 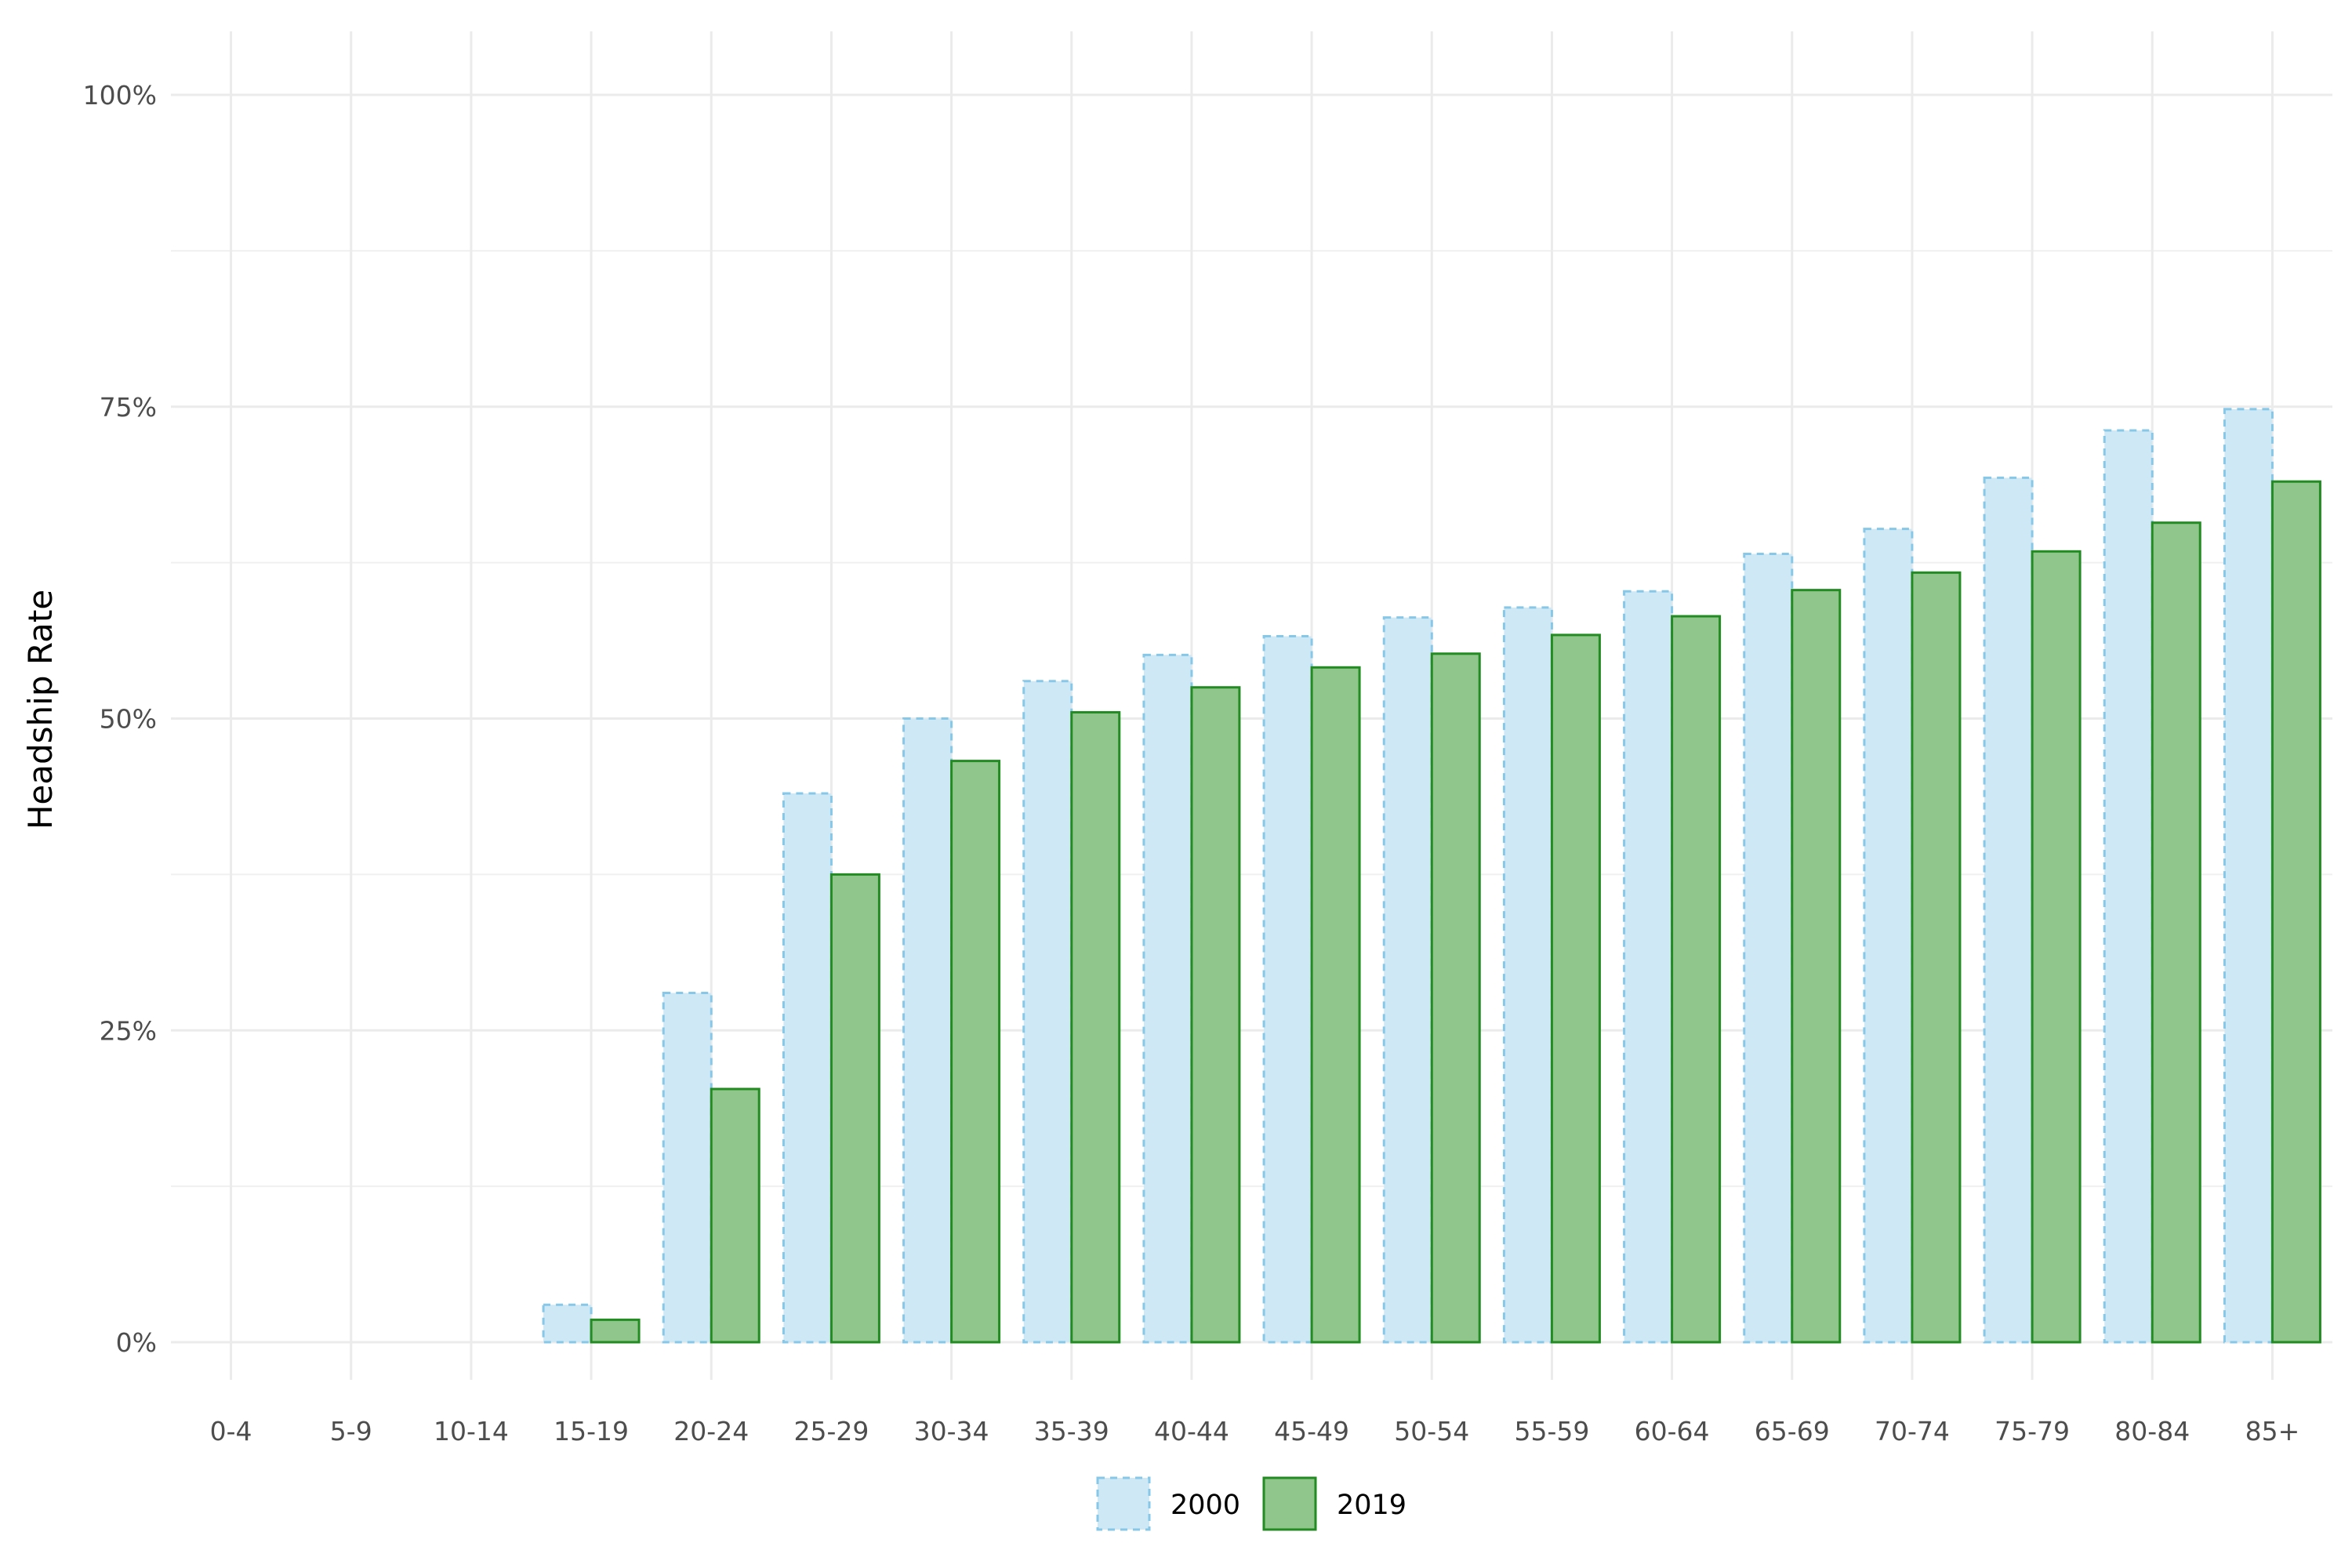 I want to click on x-tick-label: 50-54, so click(x=1431, y=1431).